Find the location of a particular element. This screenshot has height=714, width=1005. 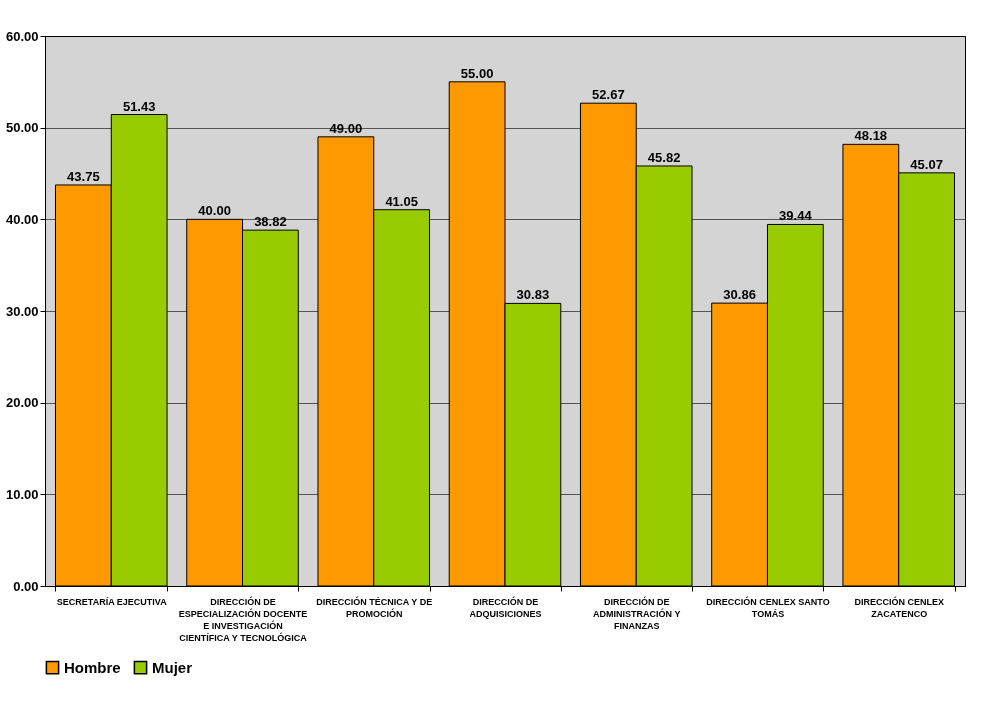

y-tick-label: 50.00 is located at coordinates (22, 128).